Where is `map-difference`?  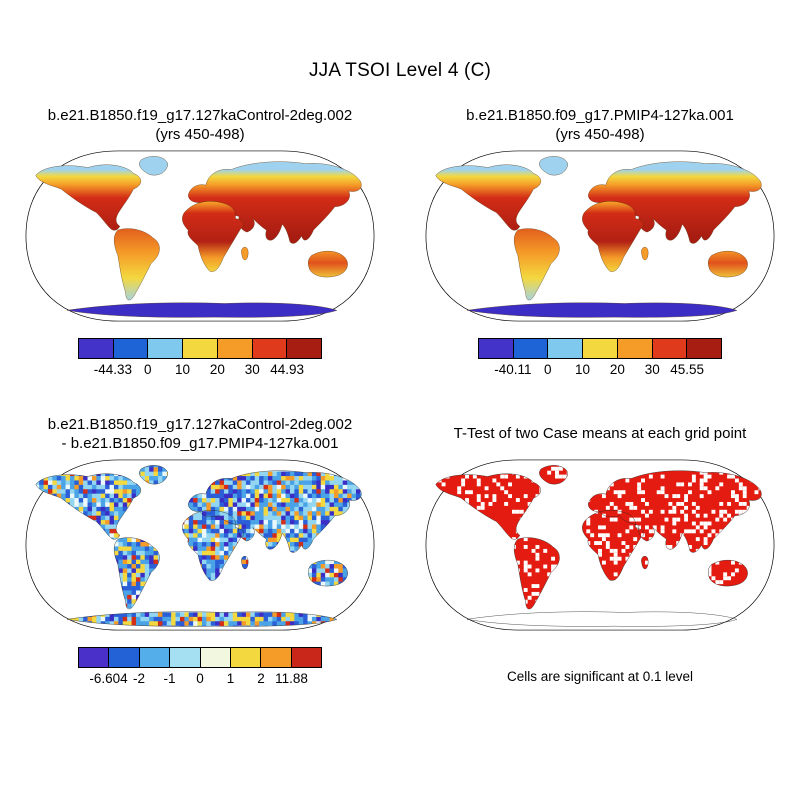 map-difference is located at coordinates (200, 545).